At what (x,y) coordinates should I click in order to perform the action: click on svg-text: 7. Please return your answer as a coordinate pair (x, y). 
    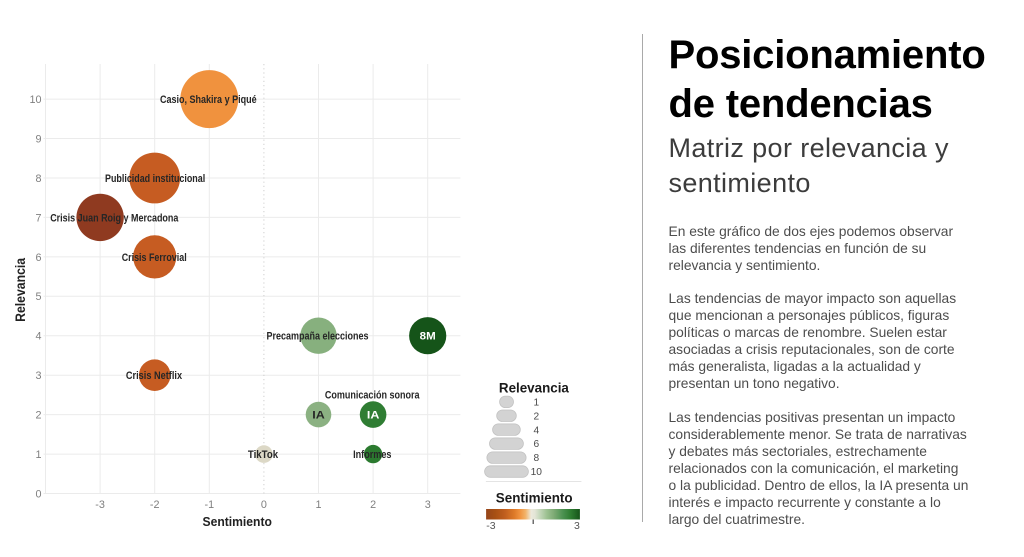
    Looking at the image, I should click on (38, 218).